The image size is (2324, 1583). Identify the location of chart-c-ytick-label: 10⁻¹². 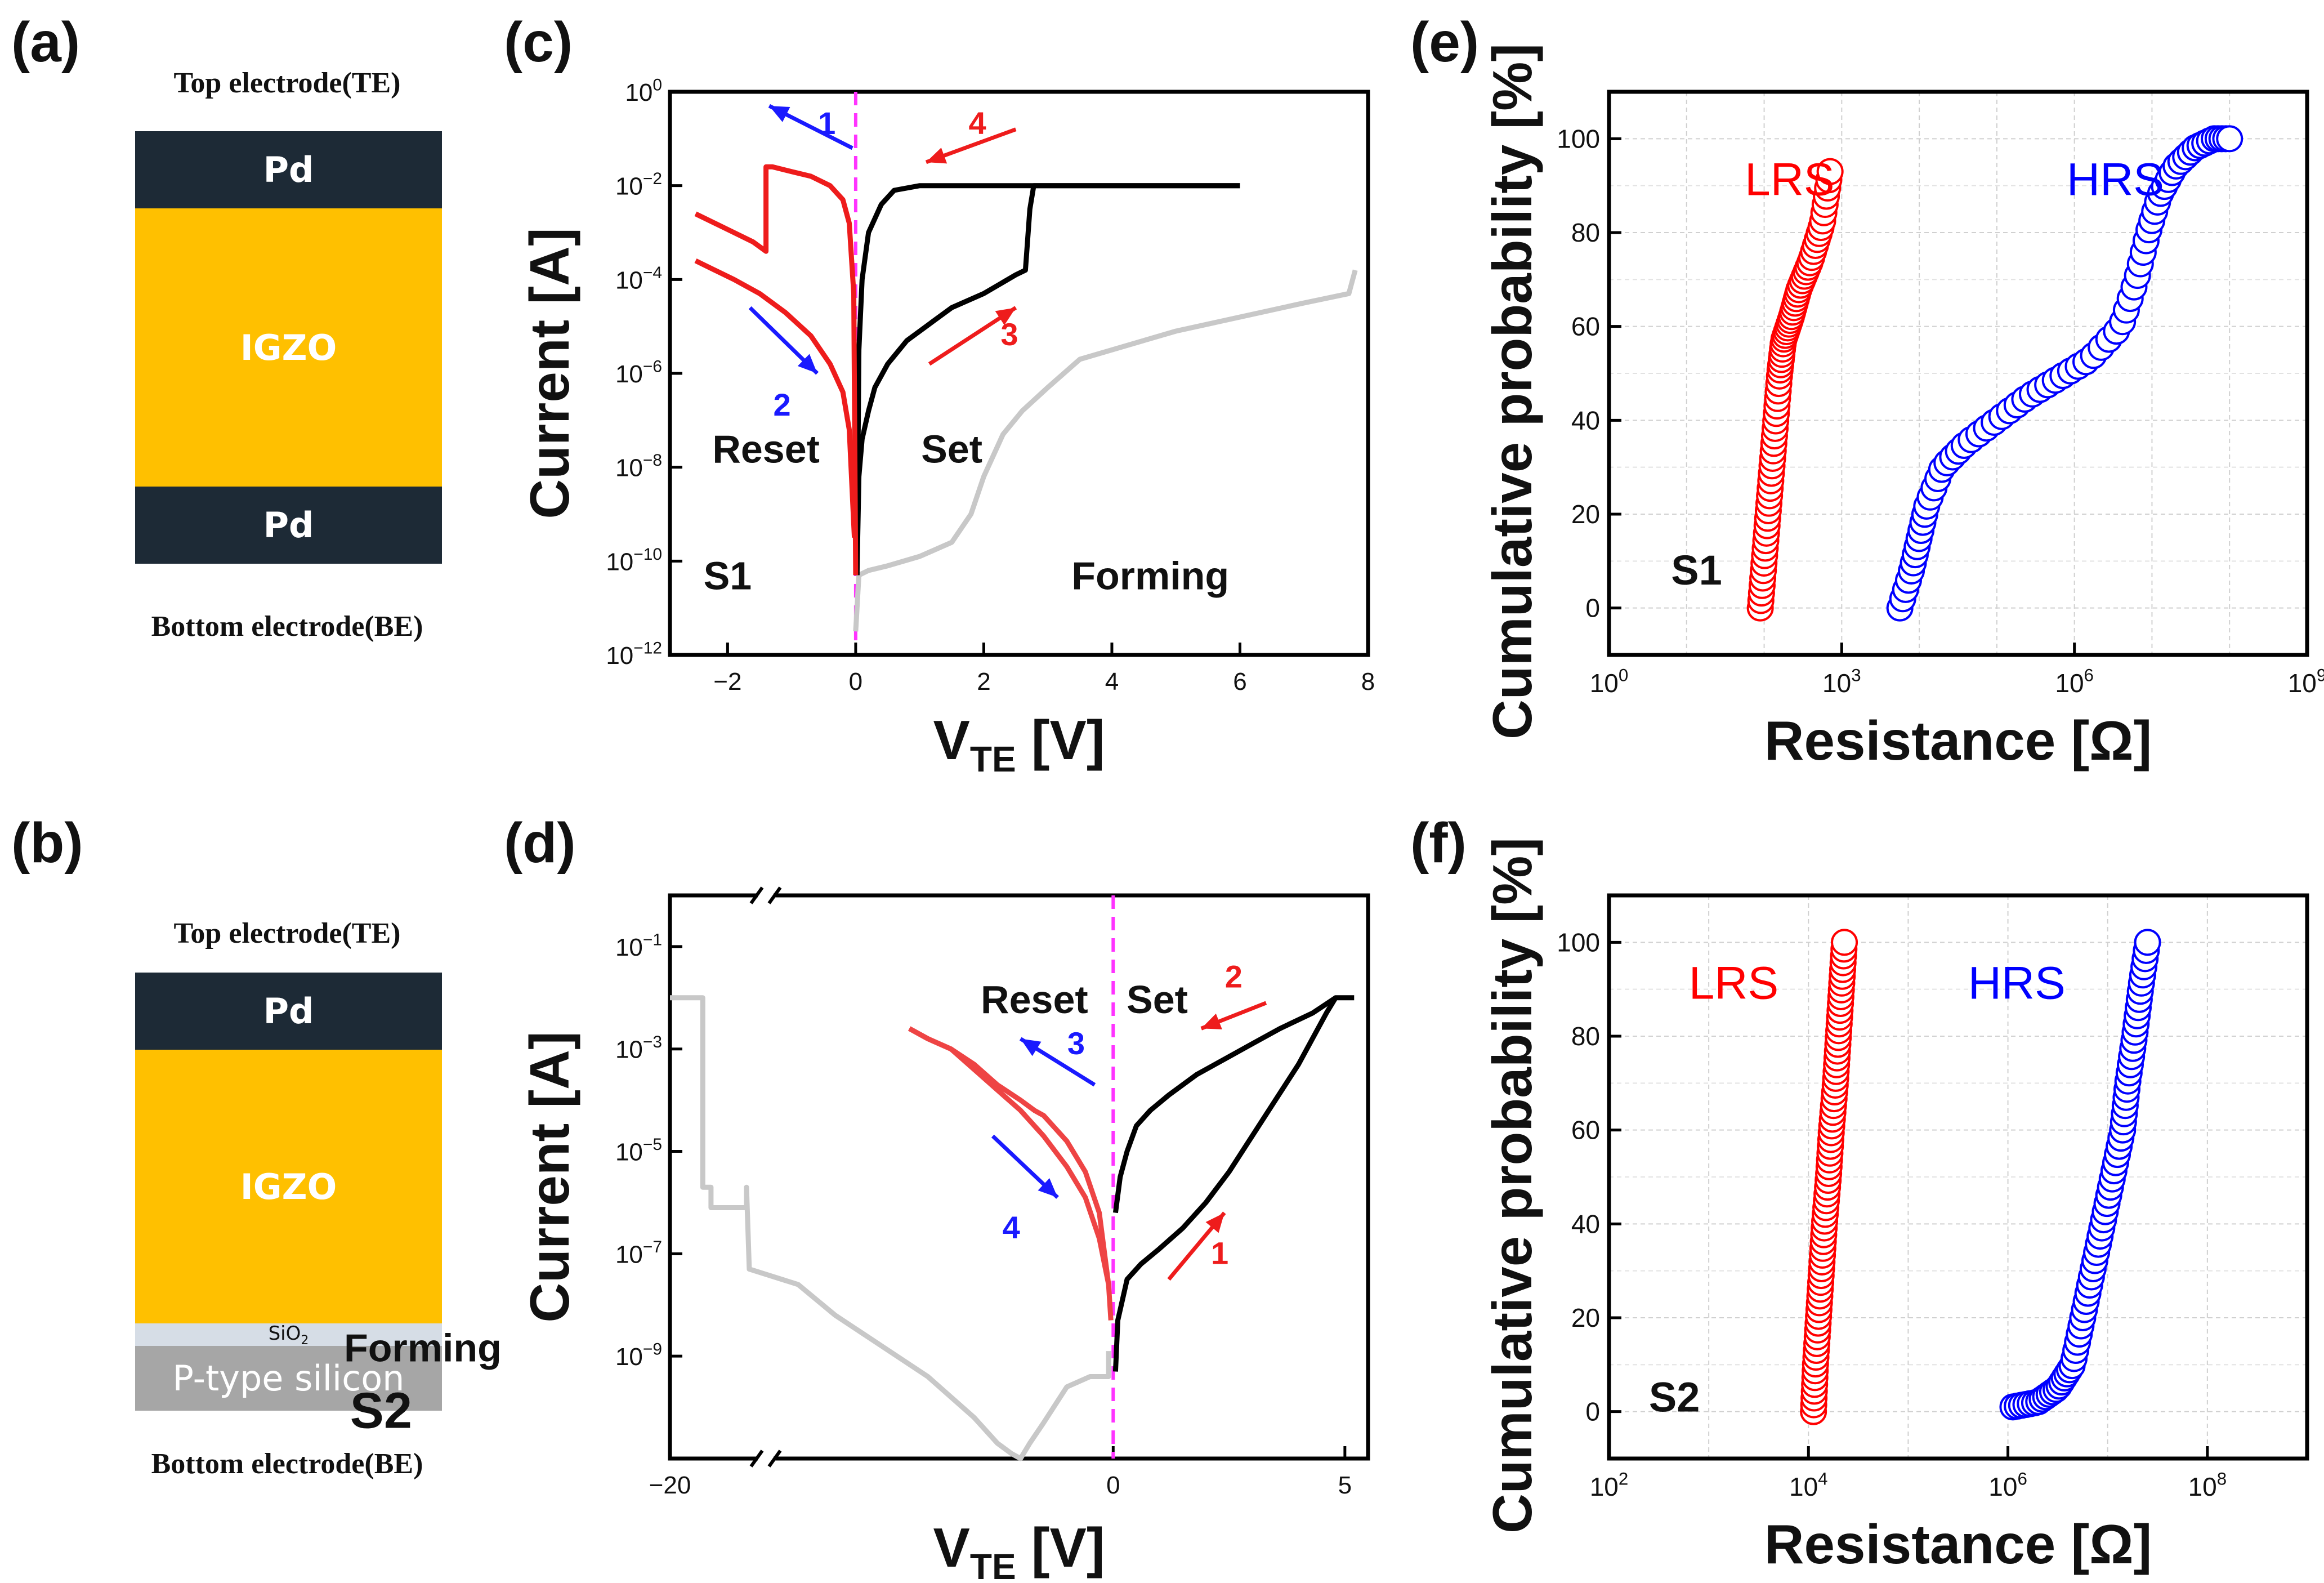
(634, 654).